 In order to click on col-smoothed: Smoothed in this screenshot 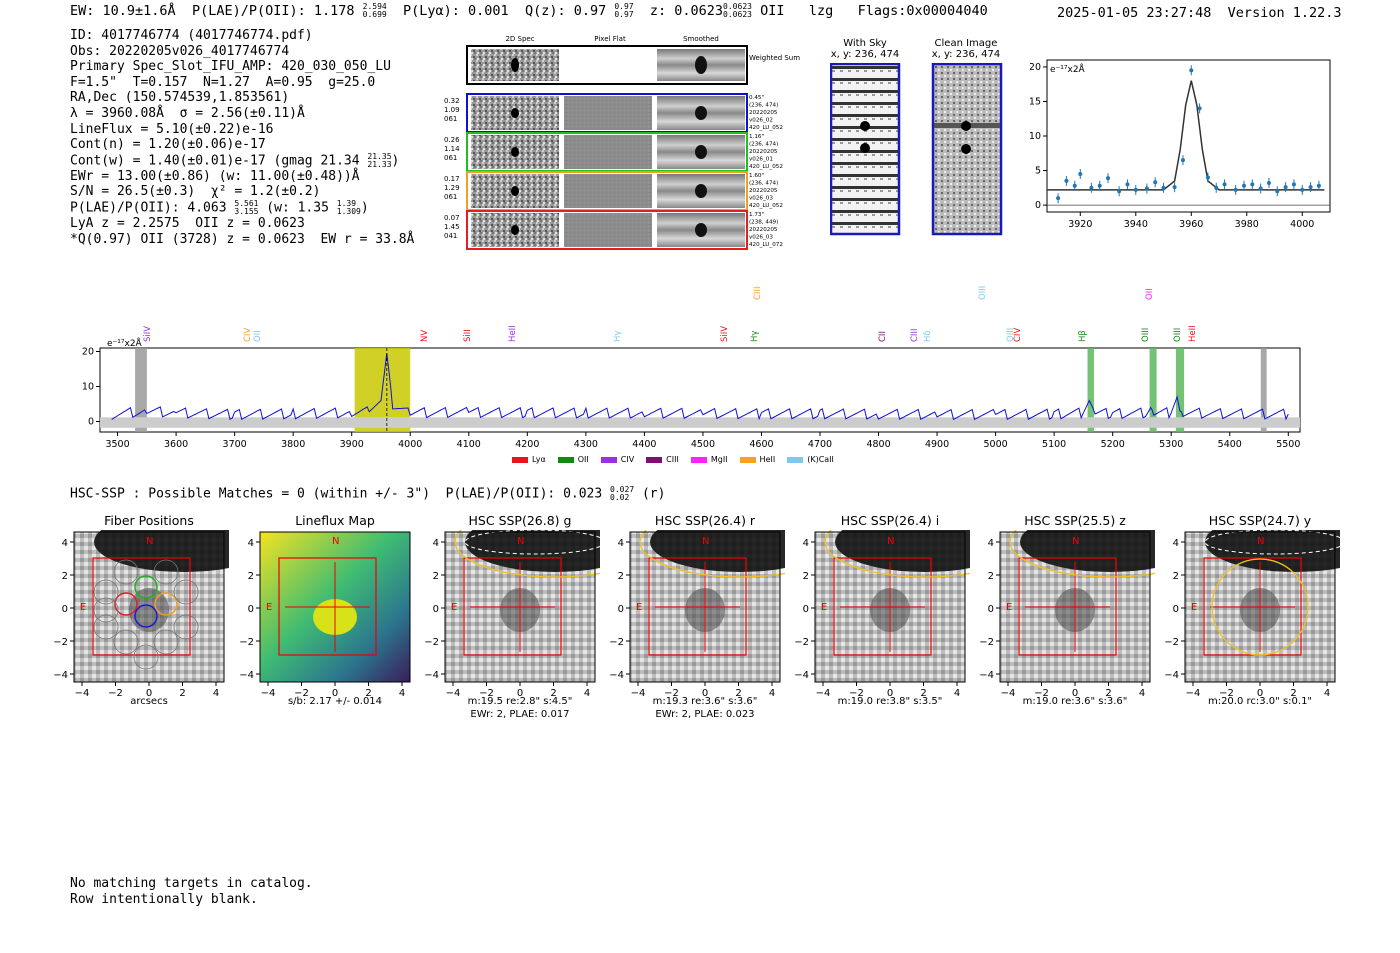, I will do `click(701, 39)`.